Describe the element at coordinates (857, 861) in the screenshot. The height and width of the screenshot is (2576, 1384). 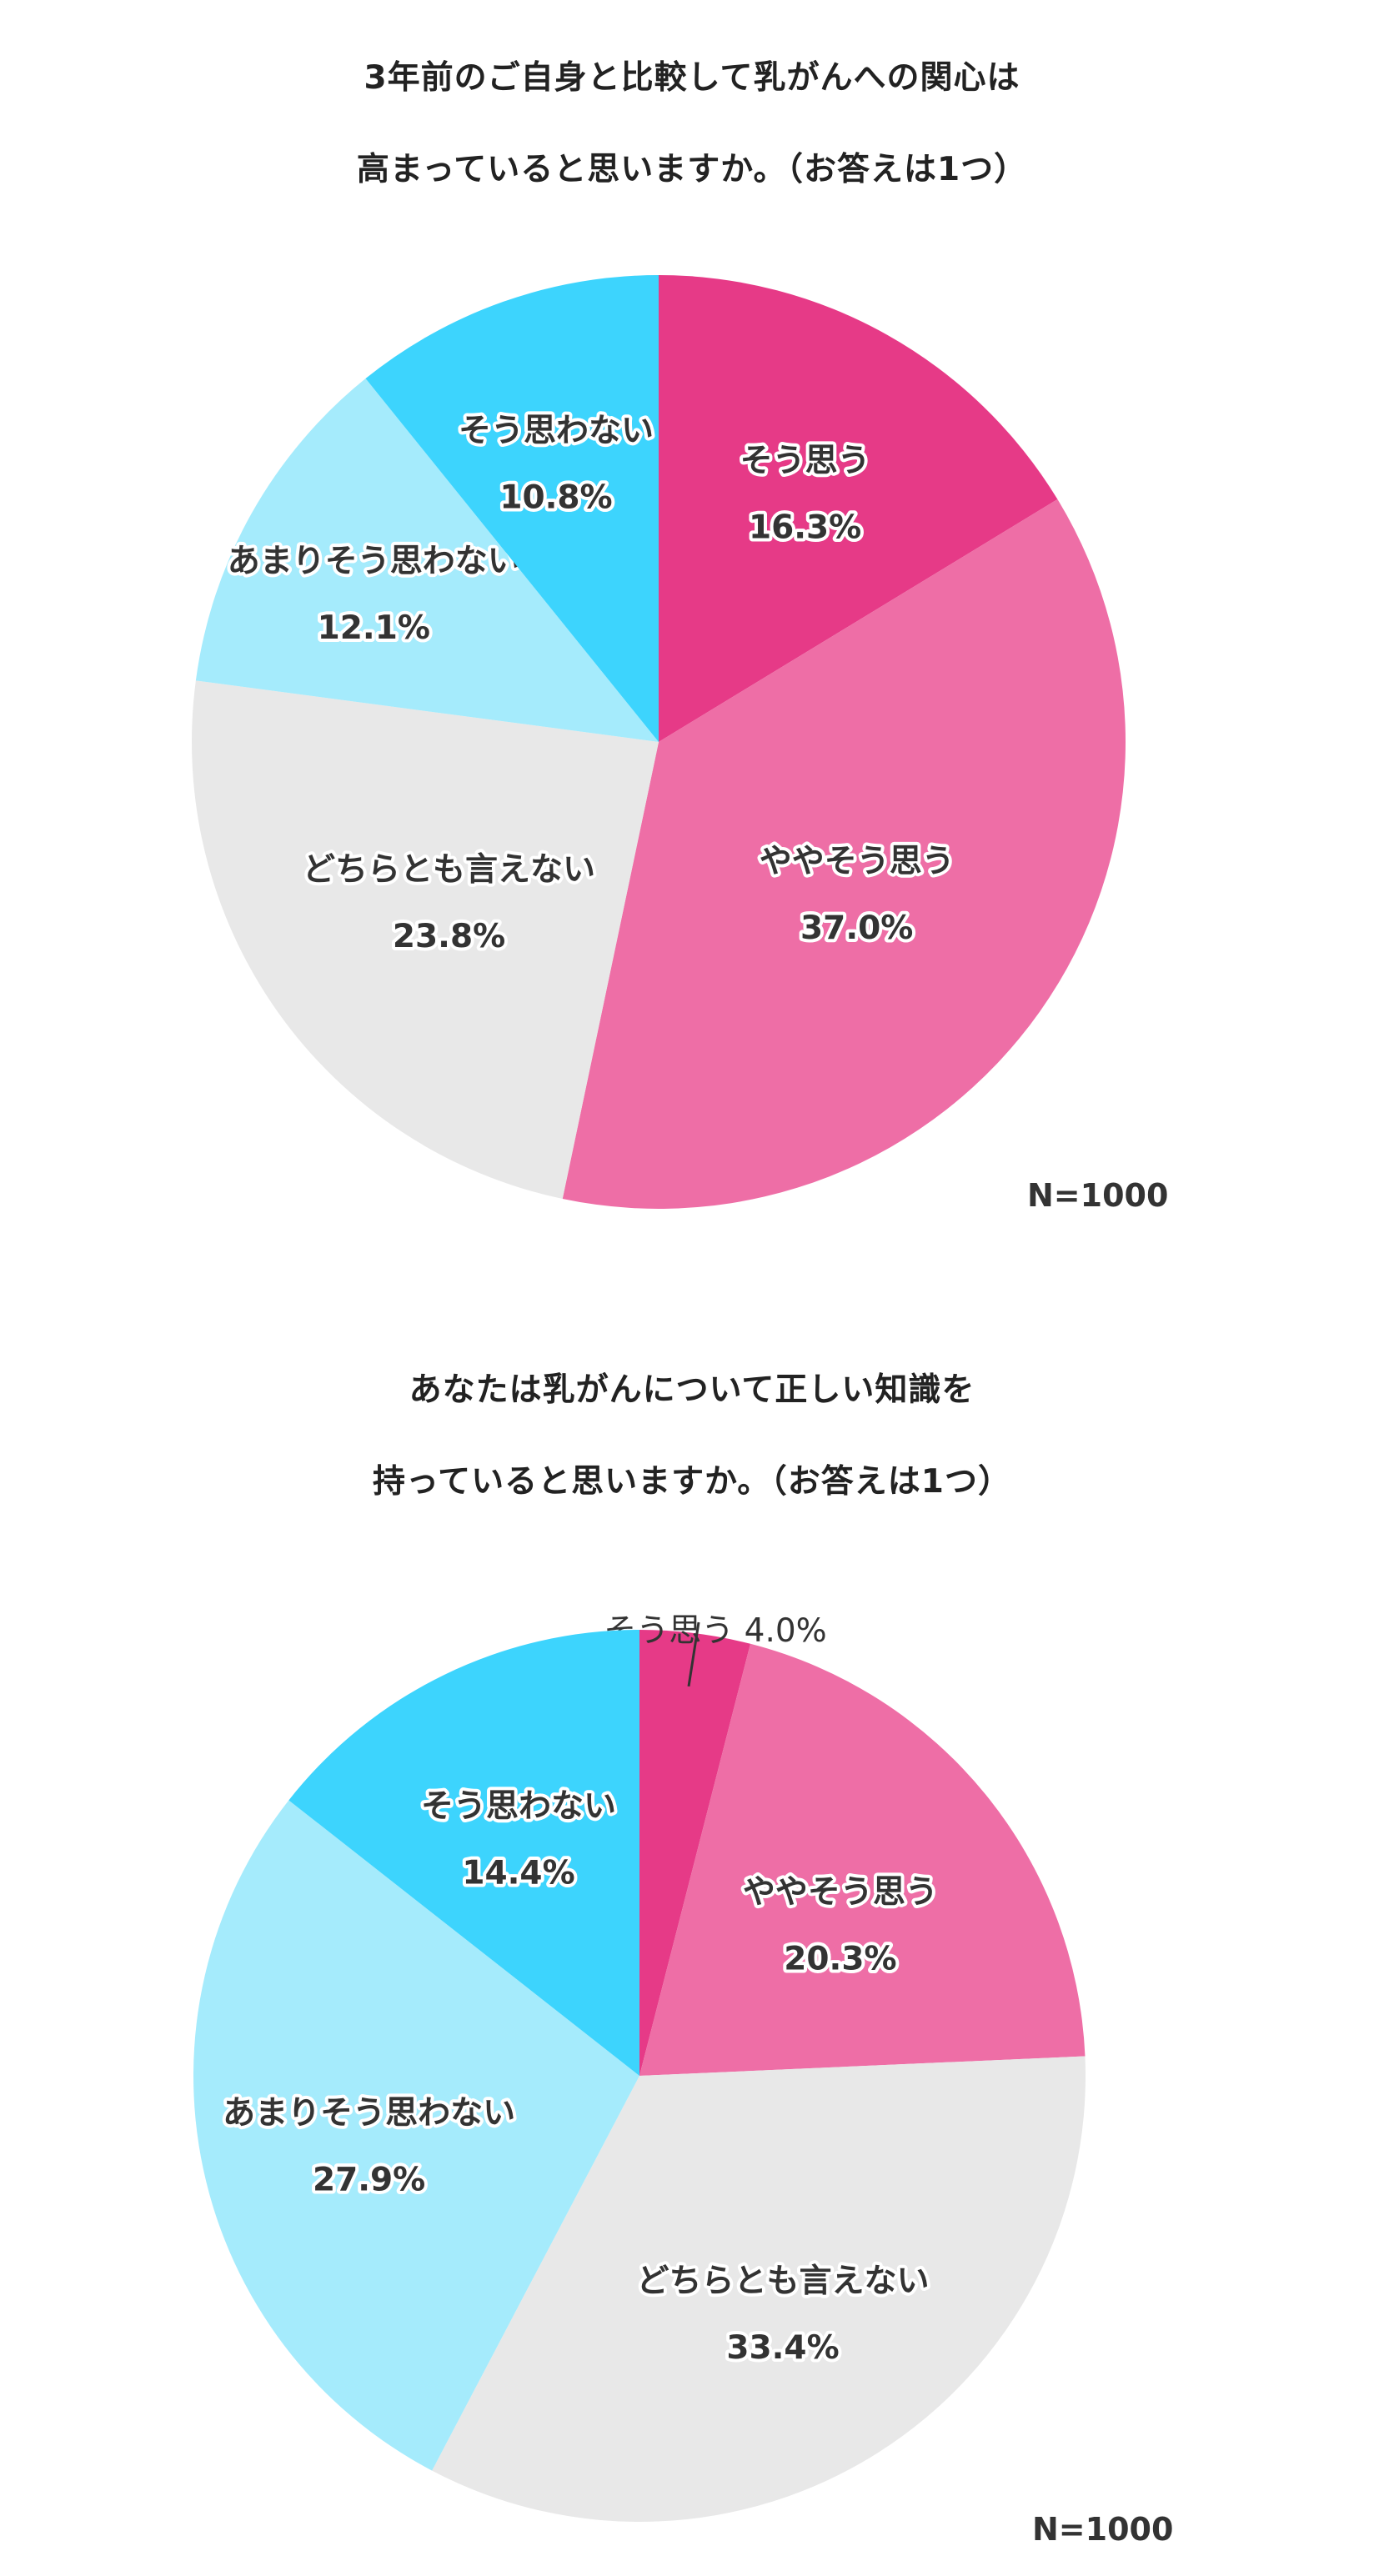
I see `chart1-label-somewhat-agree: ややそう思う` at that location.